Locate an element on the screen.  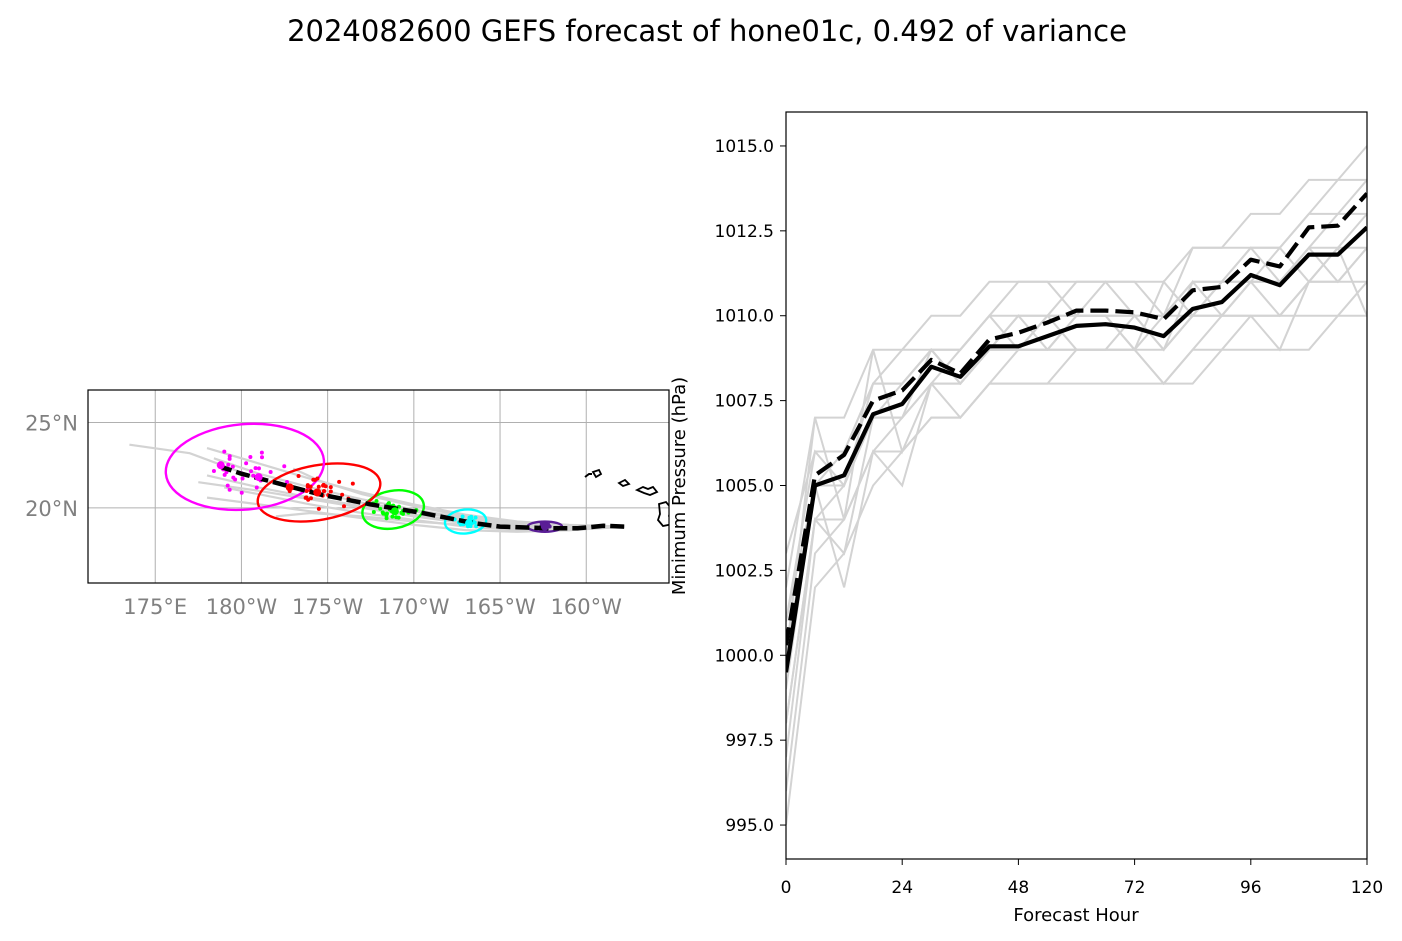
map-ensemble-tracks is located at coordinates (377, 488).